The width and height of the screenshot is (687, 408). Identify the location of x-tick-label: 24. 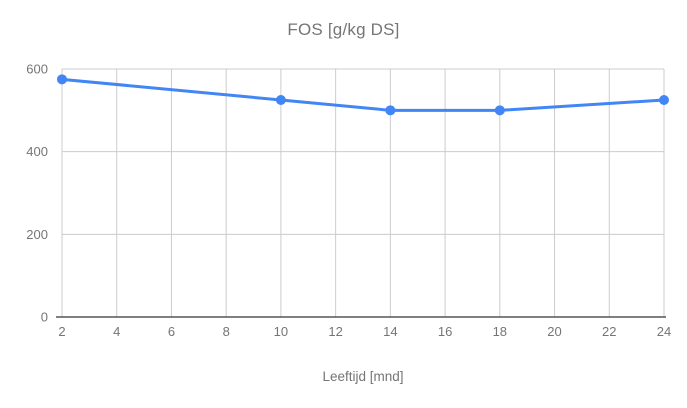
(664, 331).